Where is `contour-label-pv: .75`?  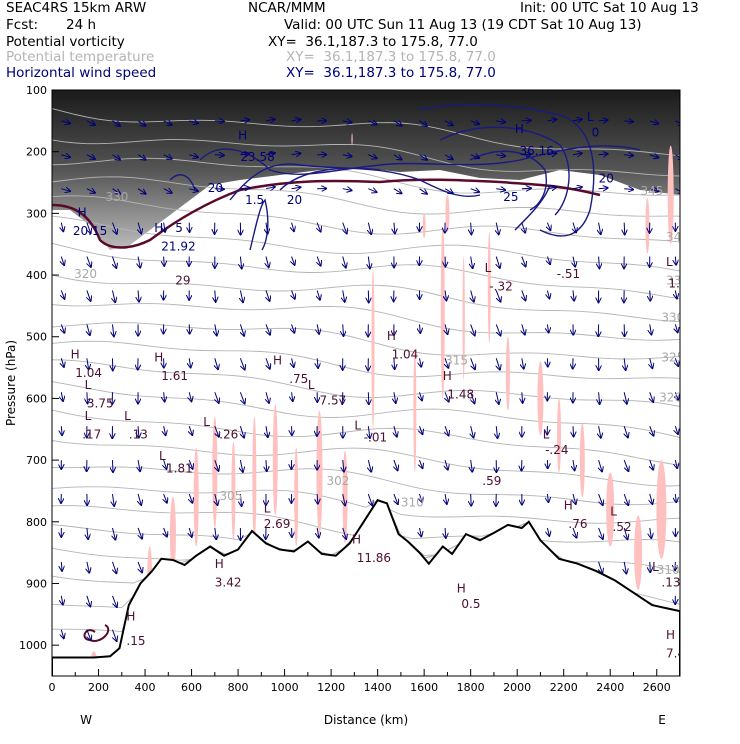
contour-label-pv: .75 is located at coordinates (298, 379).